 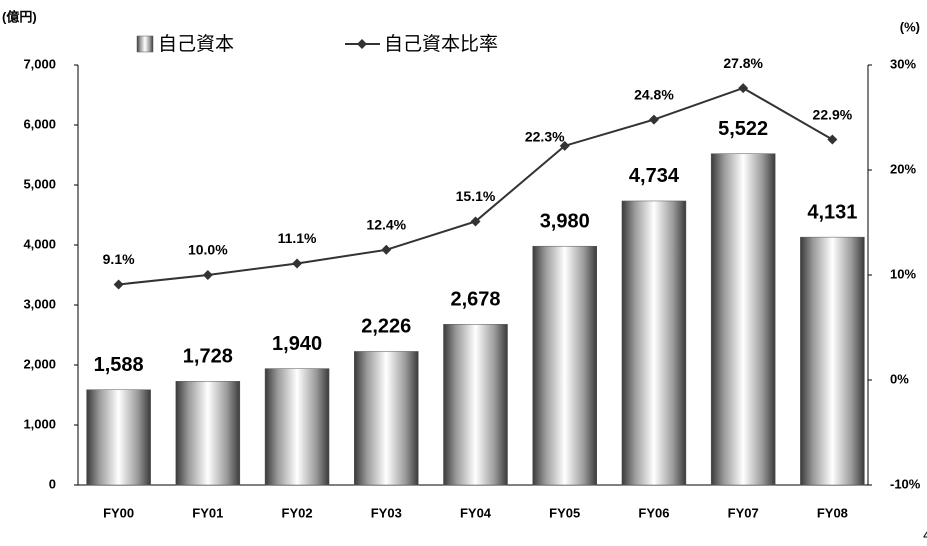 What do you see at coordinates (297, 512) in the screenshot?
I see `x-tick-label: FY02` at bounding box center [297, 512].